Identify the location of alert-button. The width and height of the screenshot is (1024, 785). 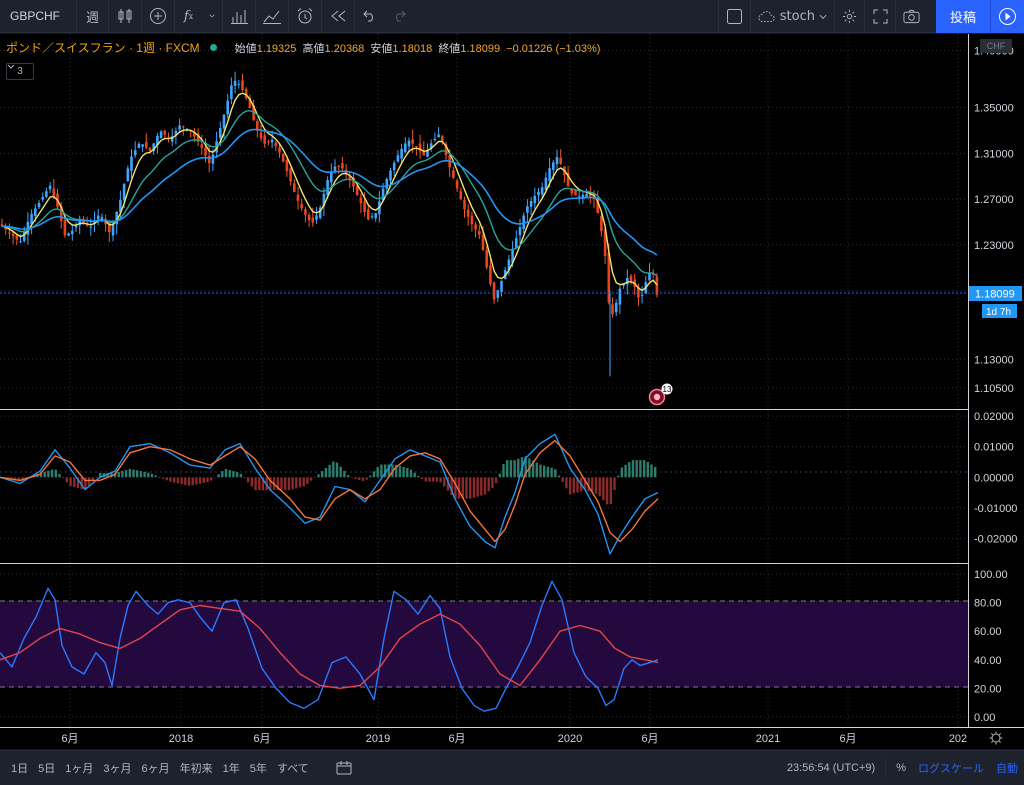
(304, 16).